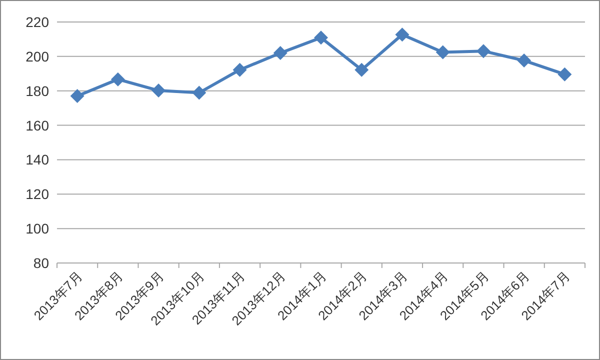 The height and width of the screenshot is (360, 600). Describe the element at coordinates (38, 125) in the screenshot. I see `y-tick-label: 160` at that location.